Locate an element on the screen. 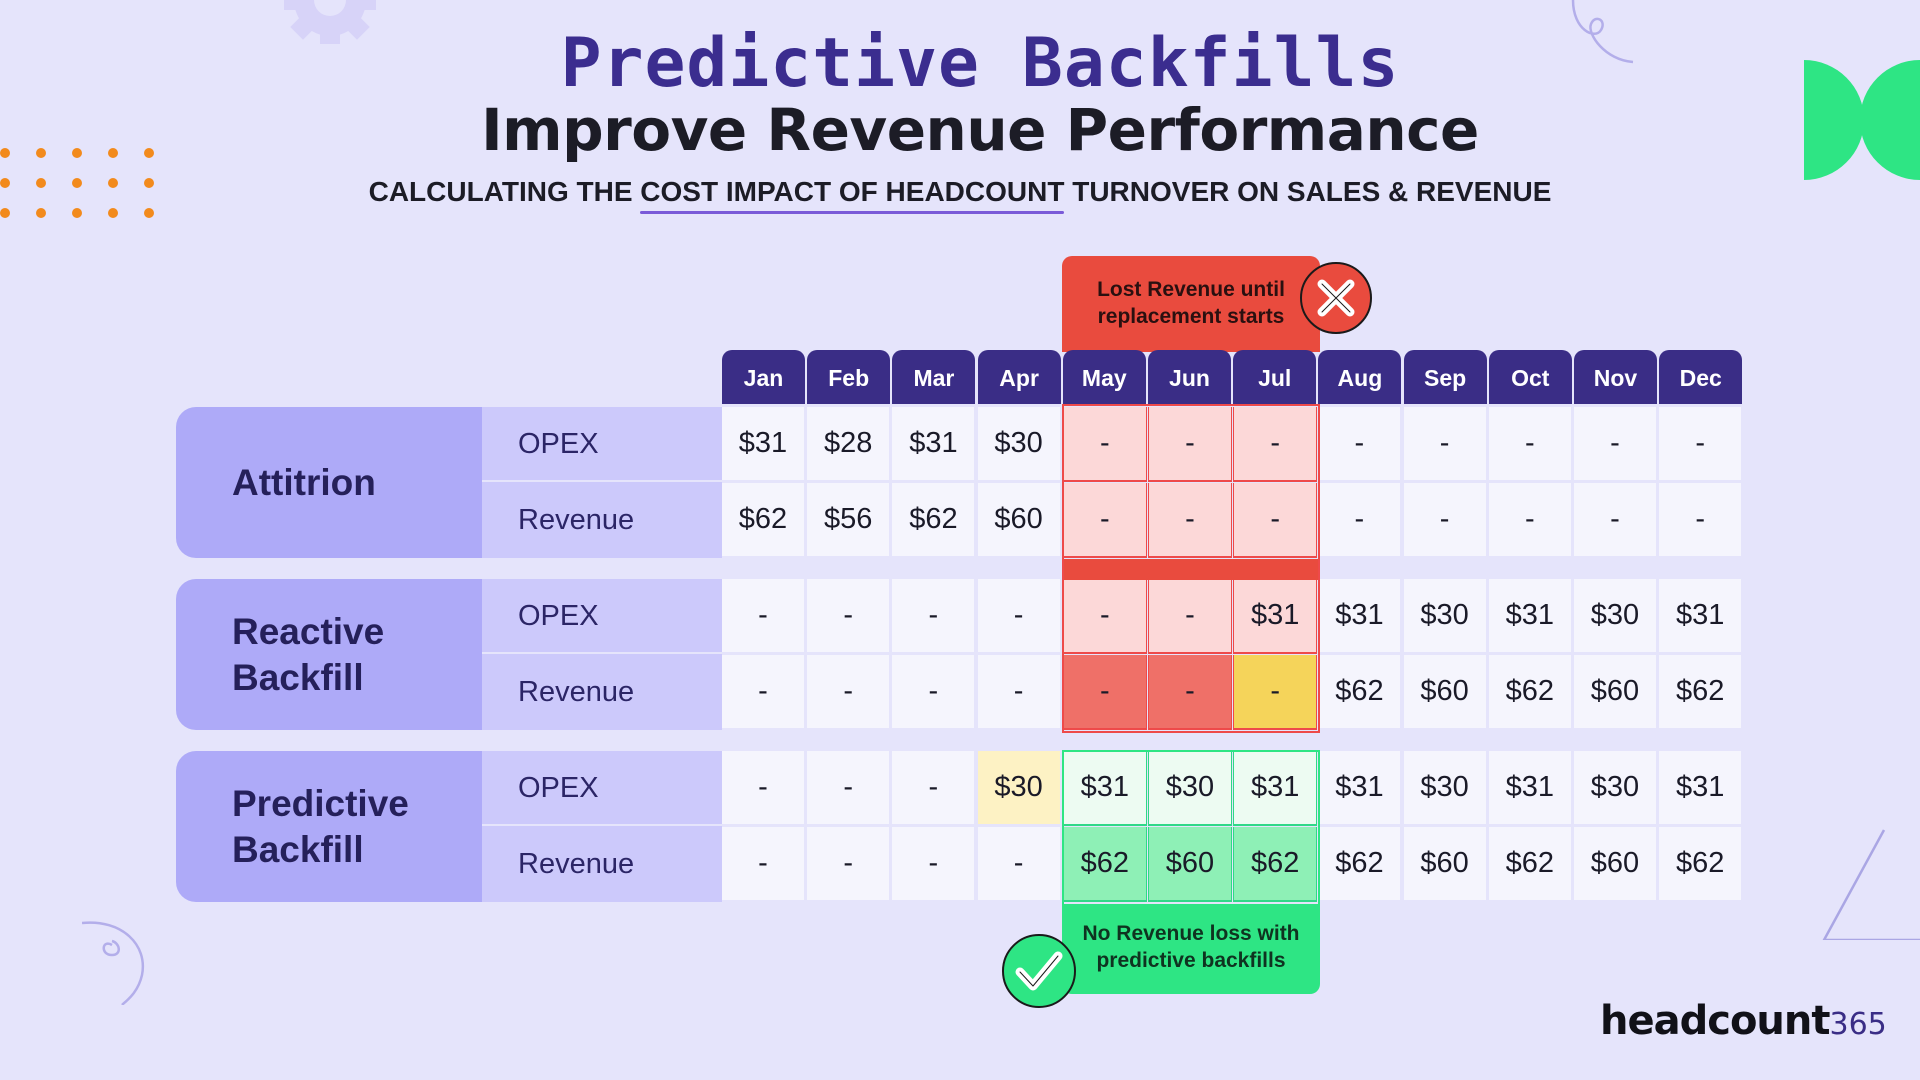 The image size is (1920, 1080). metric-label-revenue: Revenue is located at coordinates (576, 864).